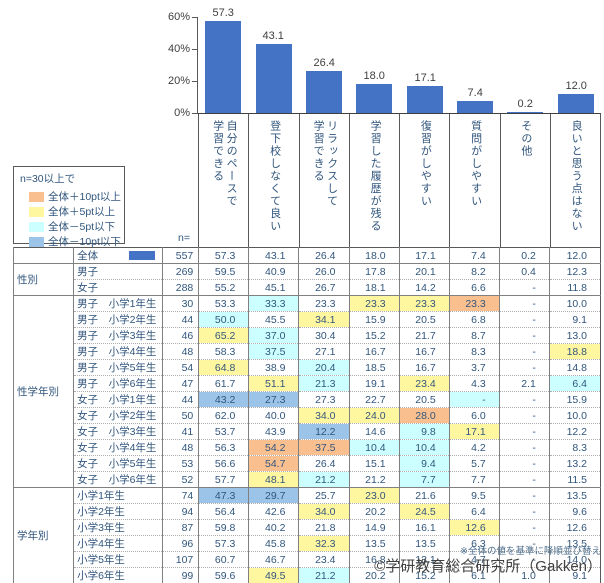 The image size is (604, 583). I want to click on value-cell: 55.2, so click(223, 287).